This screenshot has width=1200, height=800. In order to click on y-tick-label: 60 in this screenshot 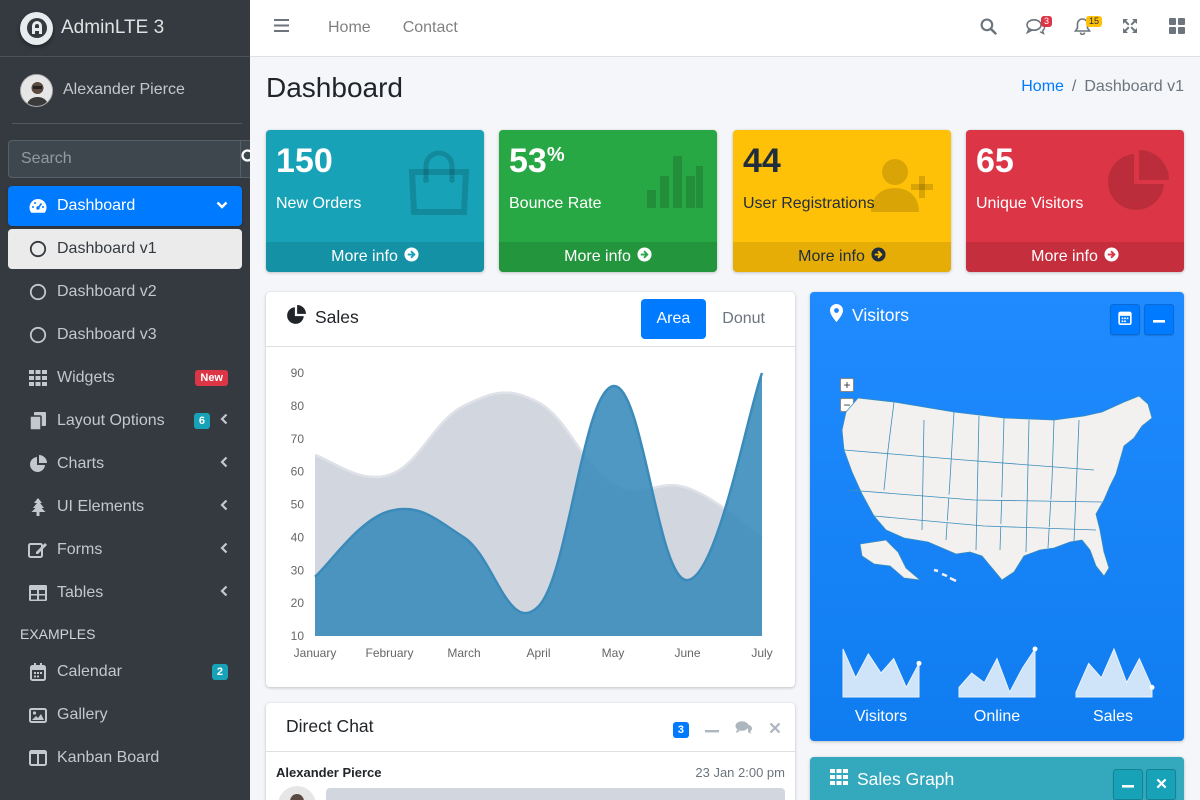, I will do `click(298, 472)`.